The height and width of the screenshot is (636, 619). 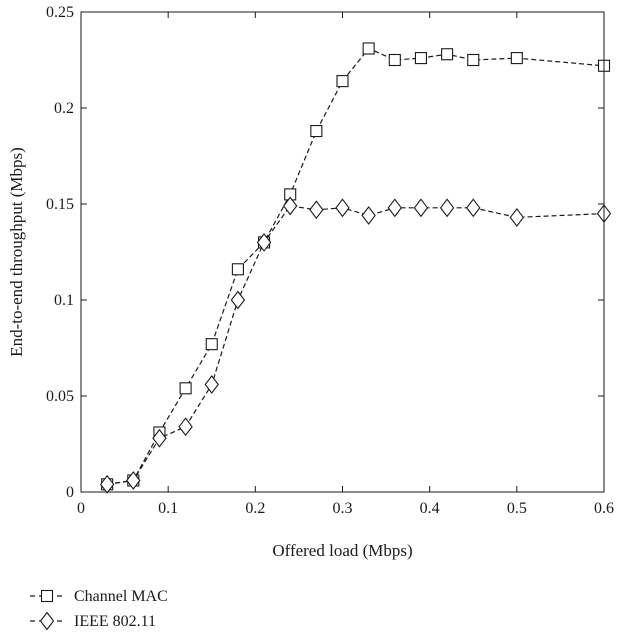 I want to click on legend-label: IEEE 802.11, so click(x=115, y=621).